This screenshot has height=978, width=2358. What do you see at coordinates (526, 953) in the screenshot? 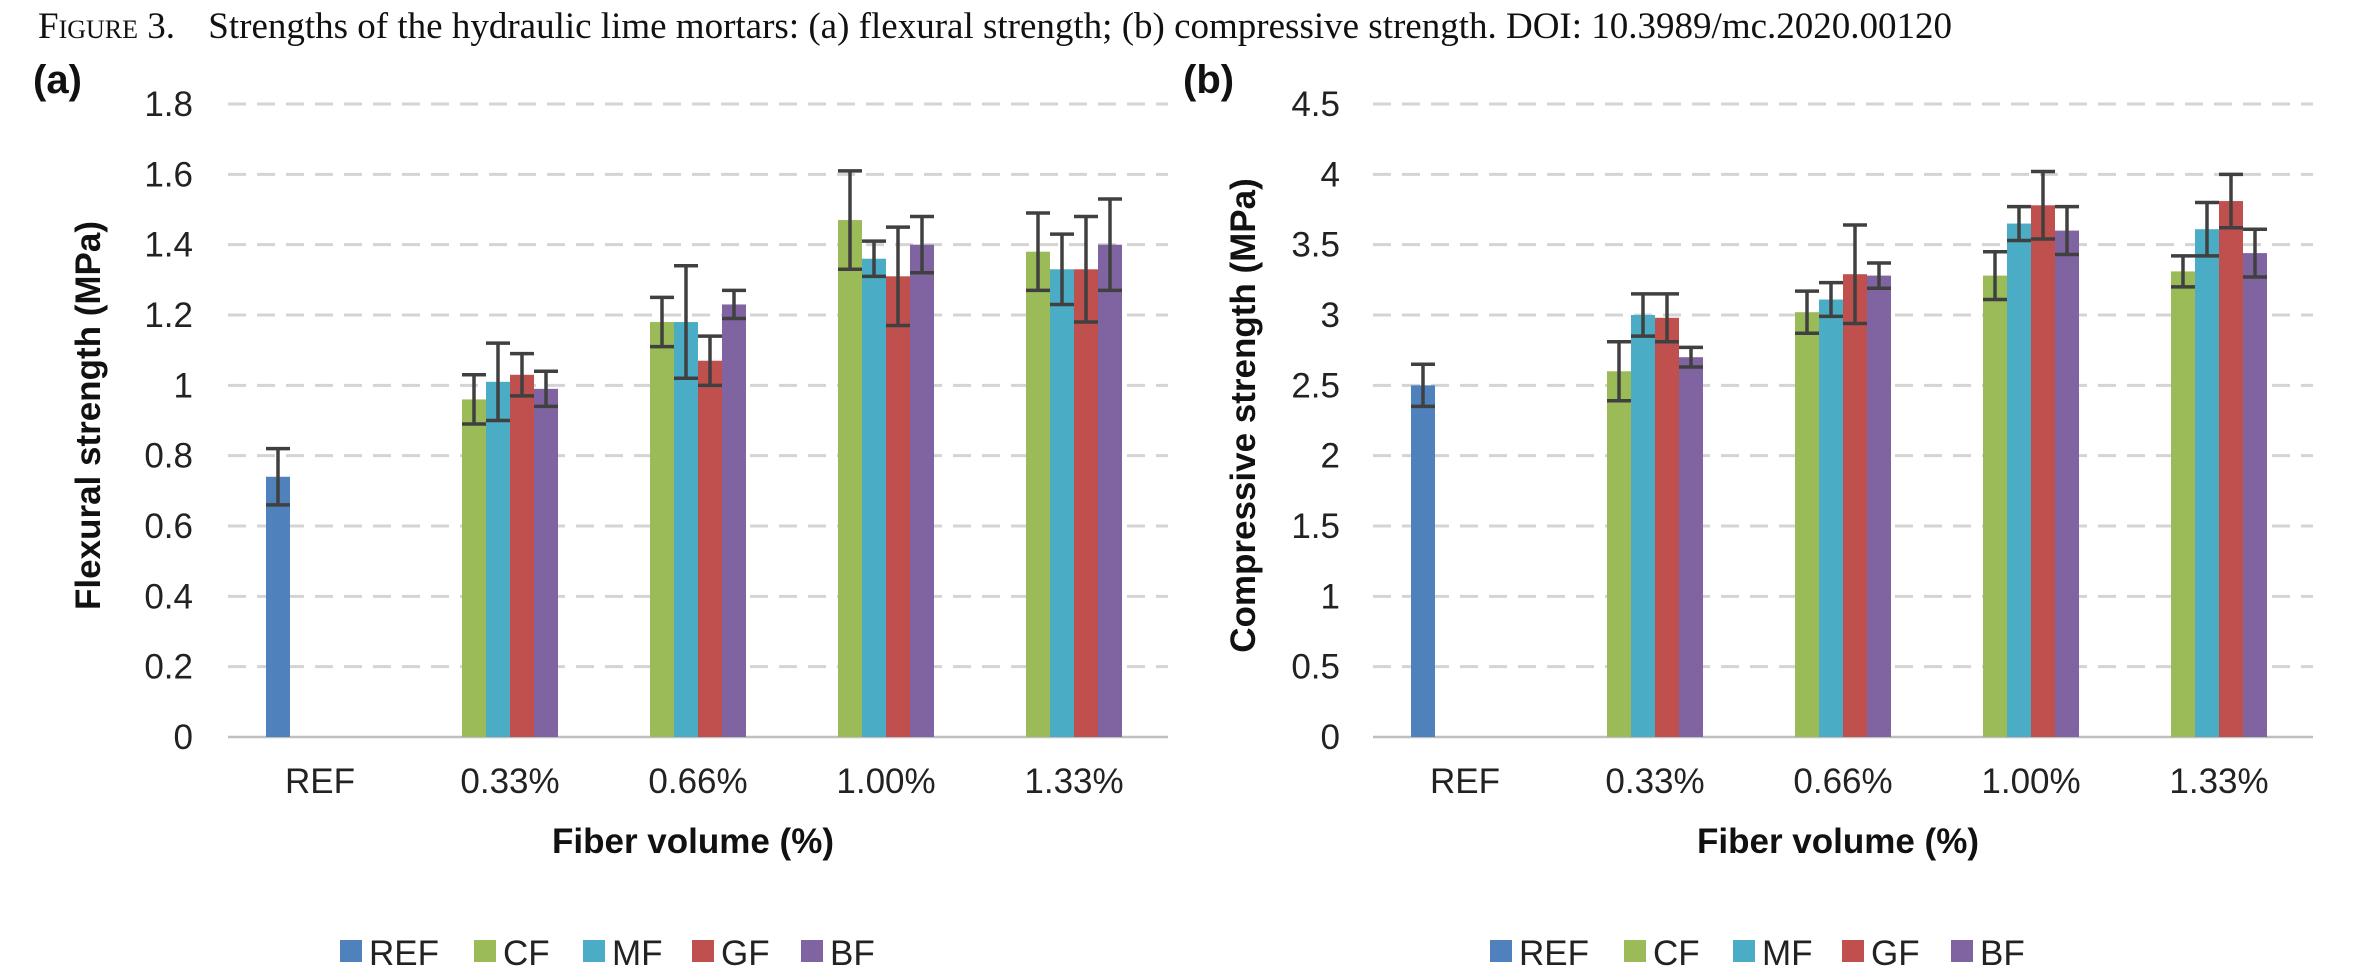
I see `legend-label-cf-a: CF` at bounding box center [526, 953].